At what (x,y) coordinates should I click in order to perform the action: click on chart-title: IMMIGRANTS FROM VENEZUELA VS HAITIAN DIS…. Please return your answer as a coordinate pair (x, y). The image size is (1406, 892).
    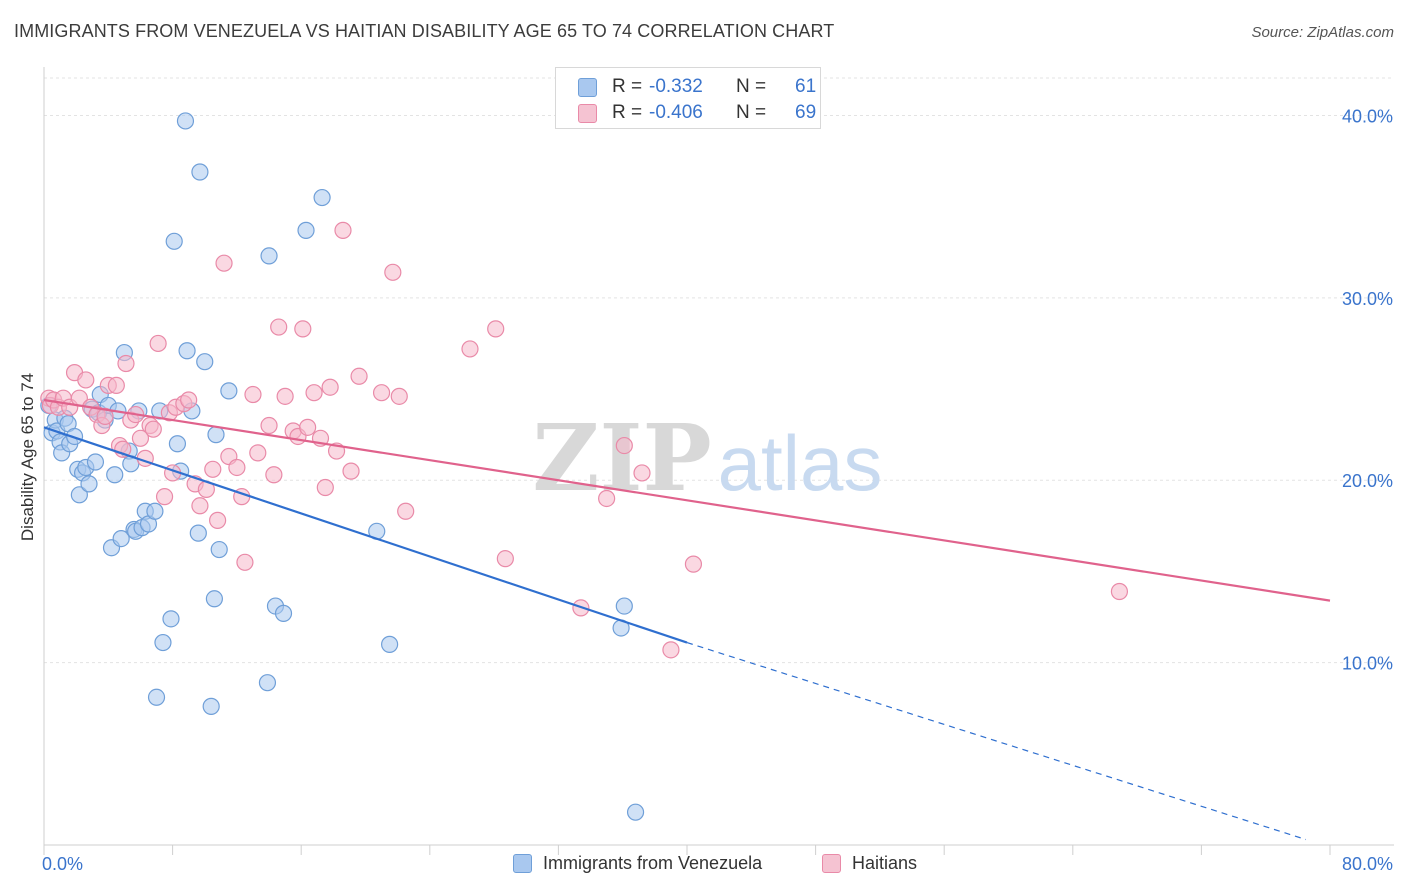
    Looking at the image, I should click on (424, 31).